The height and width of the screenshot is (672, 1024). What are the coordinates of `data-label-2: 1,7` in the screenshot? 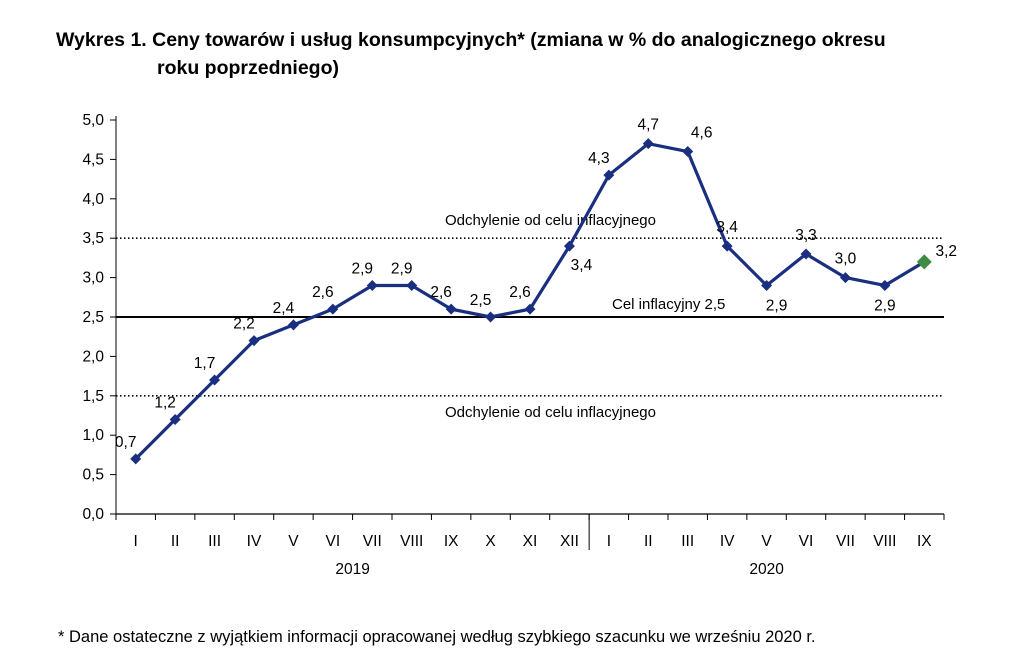 It's located at (205, 363).